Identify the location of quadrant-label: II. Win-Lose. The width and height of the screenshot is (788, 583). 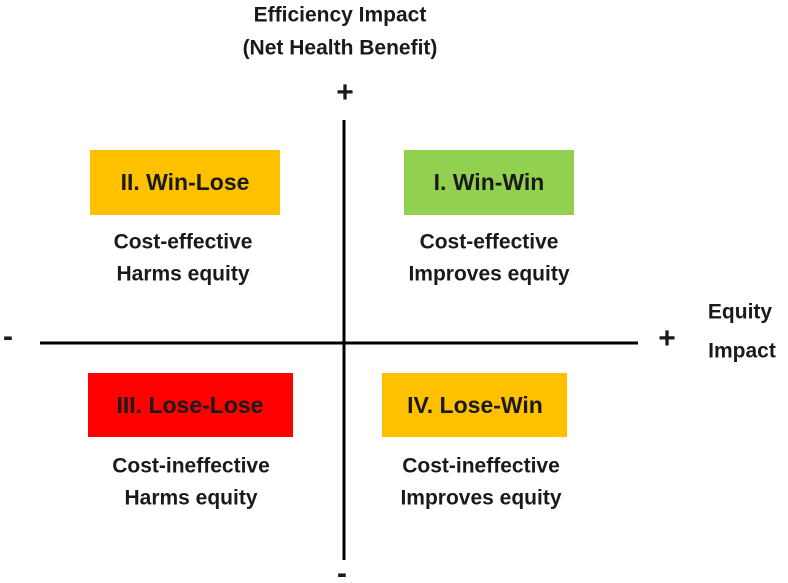
(185, 182).